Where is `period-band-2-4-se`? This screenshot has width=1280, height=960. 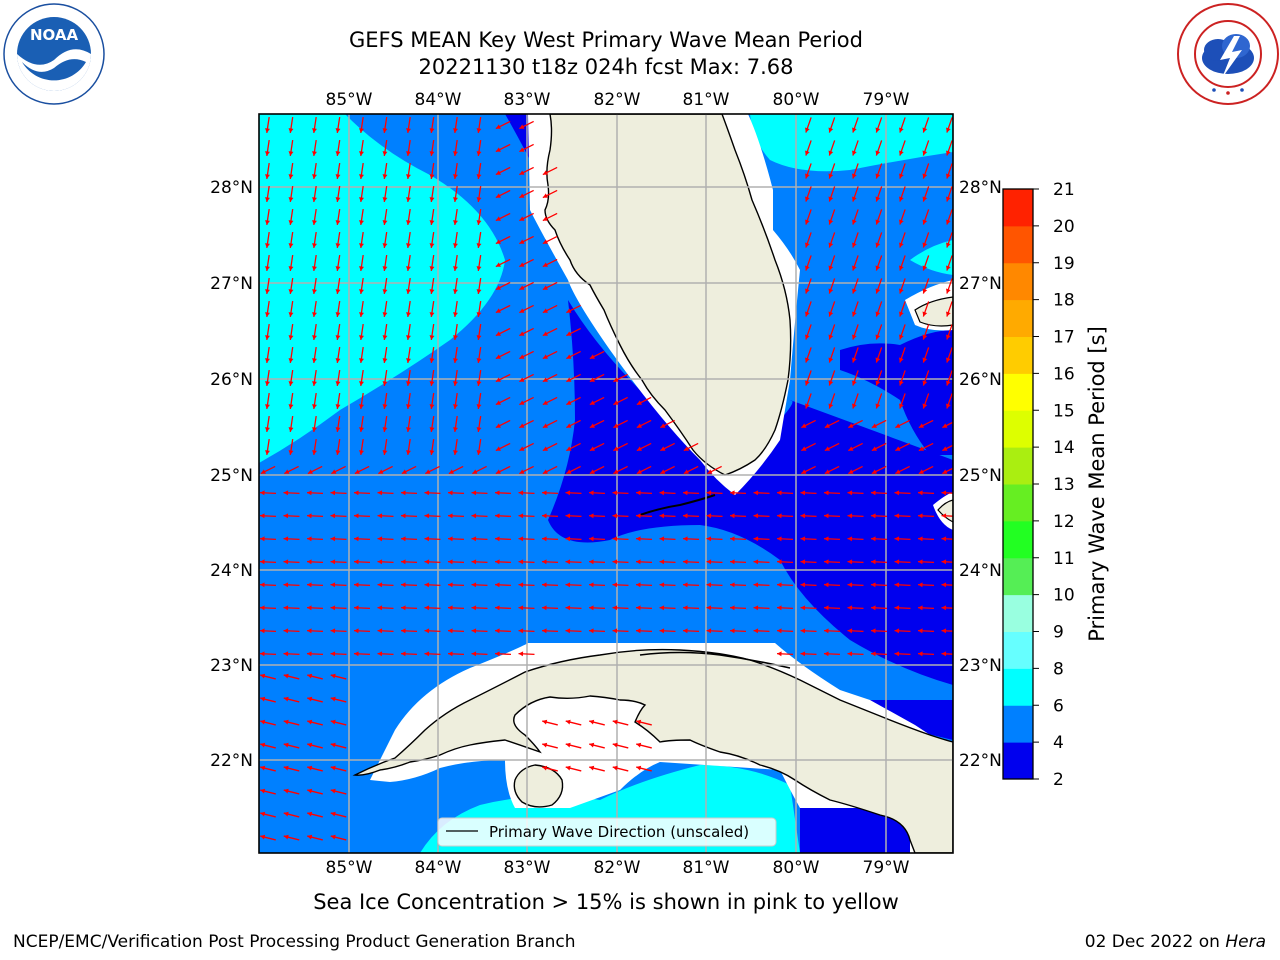
period-band-2-4-se is located at coordinates (855, 830).